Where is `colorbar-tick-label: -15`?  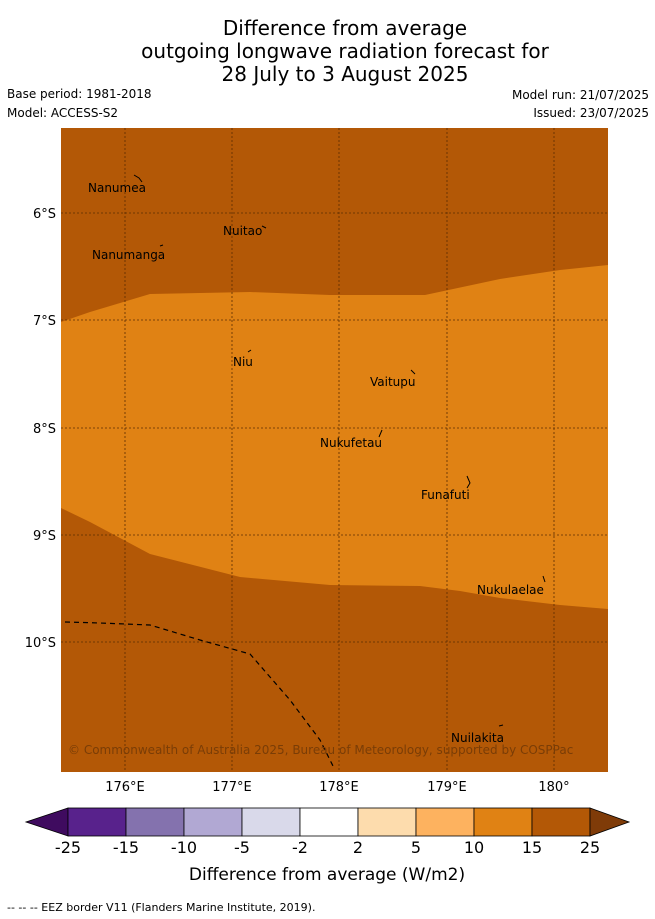
colorbar-tick-label: -15 is located at coordinates (126, 847).